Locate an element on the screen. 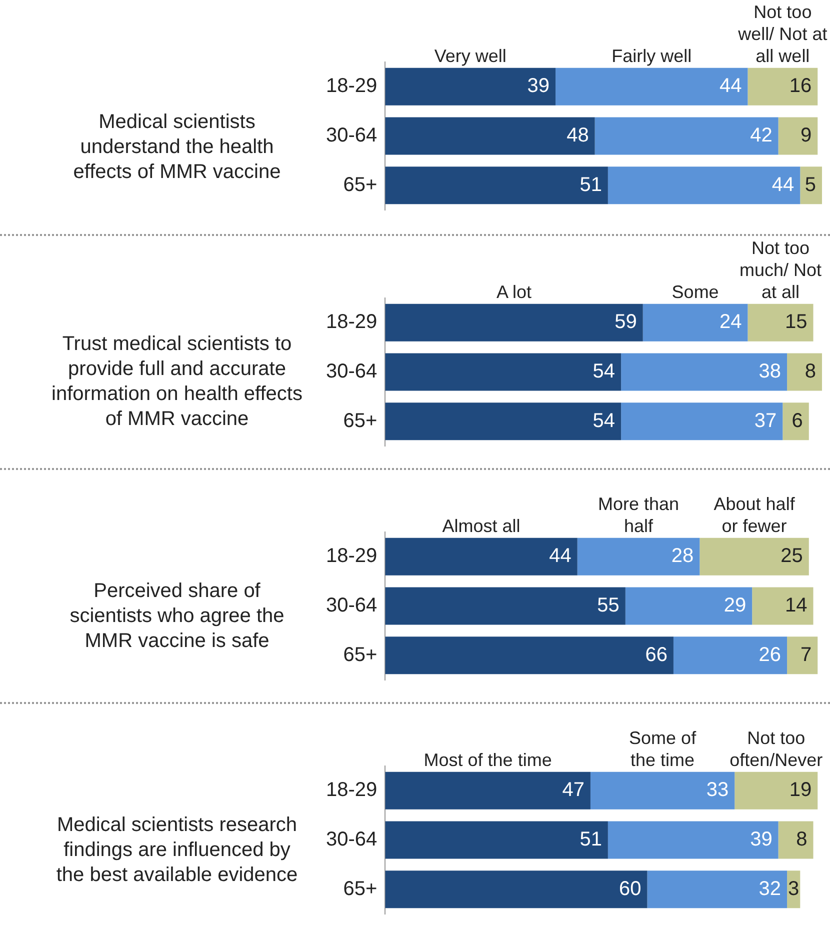  data-label: 6 is located at coordinates (797, 421).